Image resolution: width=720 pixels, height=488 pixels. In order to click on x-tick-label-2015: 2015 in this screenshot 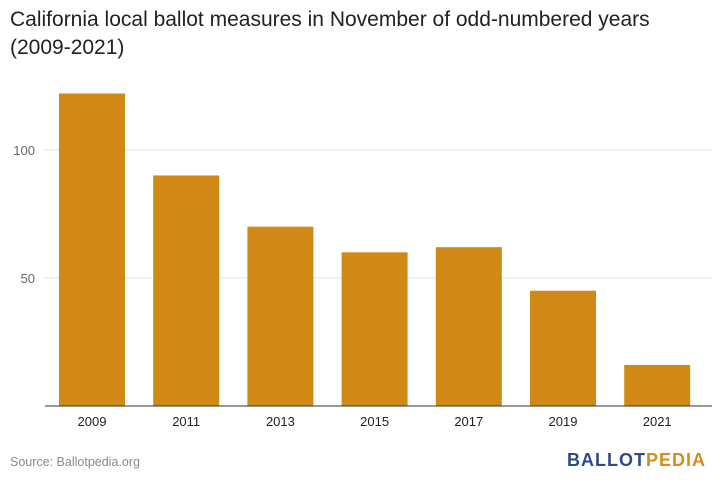, I will do `click(374, 421)`.